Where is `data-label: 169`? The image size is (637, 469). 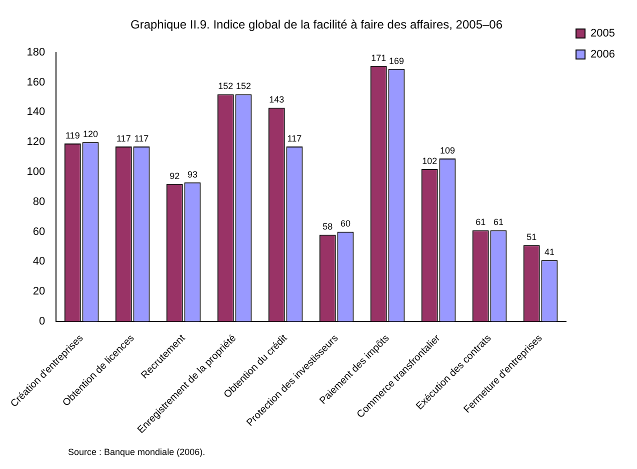
data-label: 169 is located at coordinates (396, 61).